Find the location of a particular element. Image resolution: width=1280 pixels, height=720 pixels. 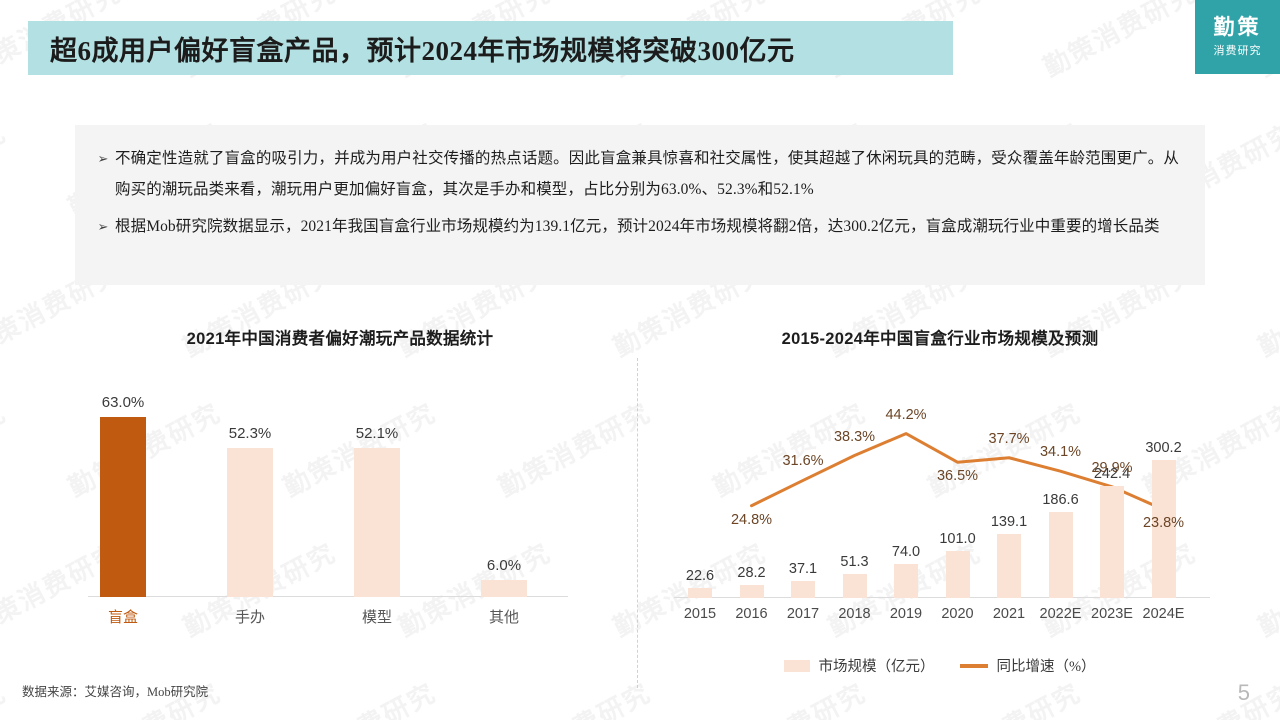

legend-line-swatch-icon is located at coordinates (974, 665).